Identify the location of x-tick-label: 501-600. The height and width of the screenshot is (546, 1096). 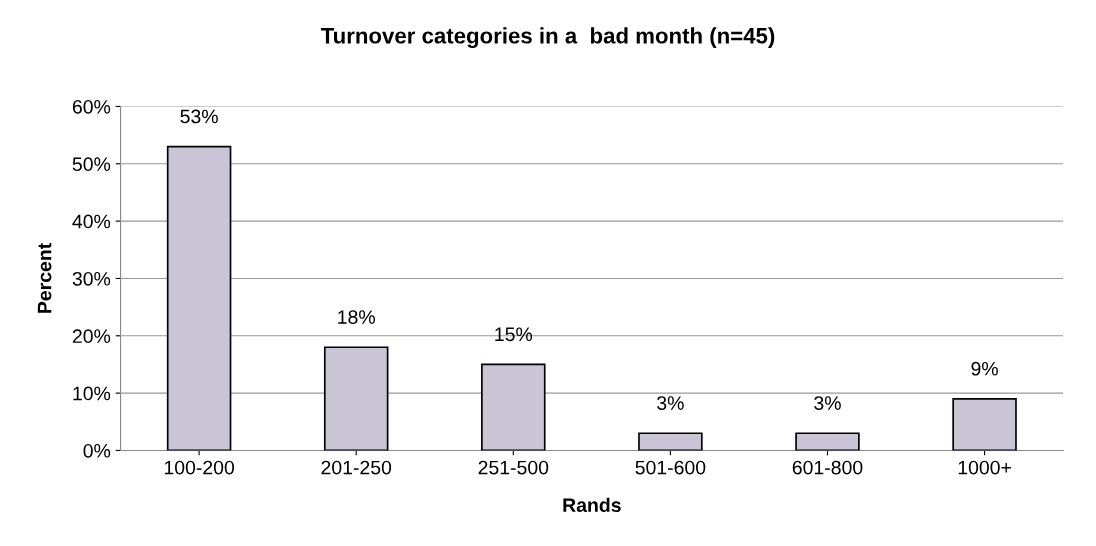
(670, 467).